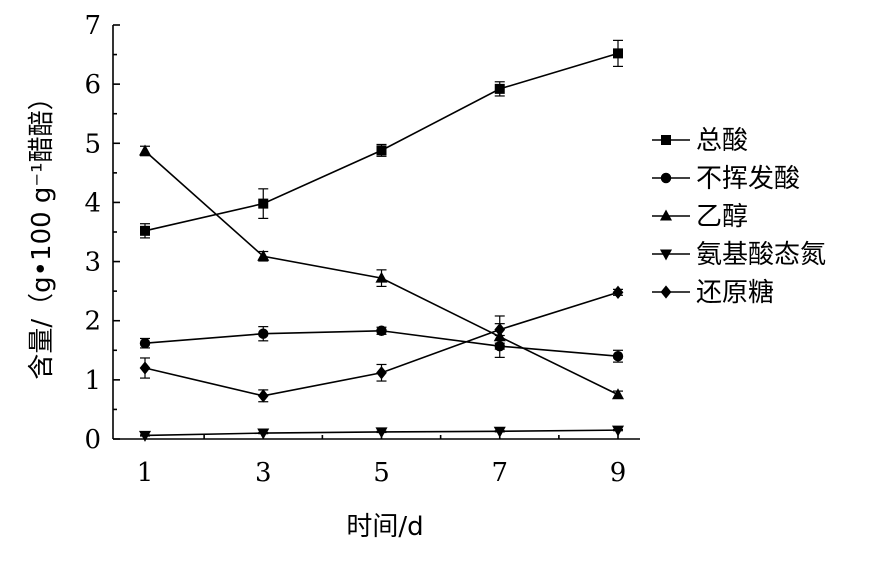 Image resolution: width=874 pixels, height=561 pixels. What do you see at coordinates (499, 473) in the screenshot?
I see `x-tick-label: 7` at bounding box center [499, 473].